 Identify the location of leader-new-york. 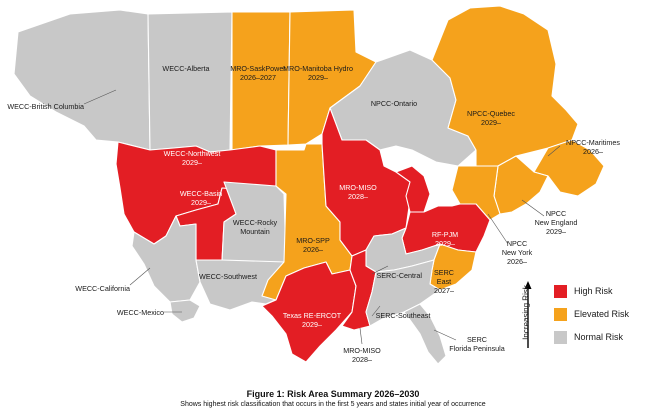
(498, 229).